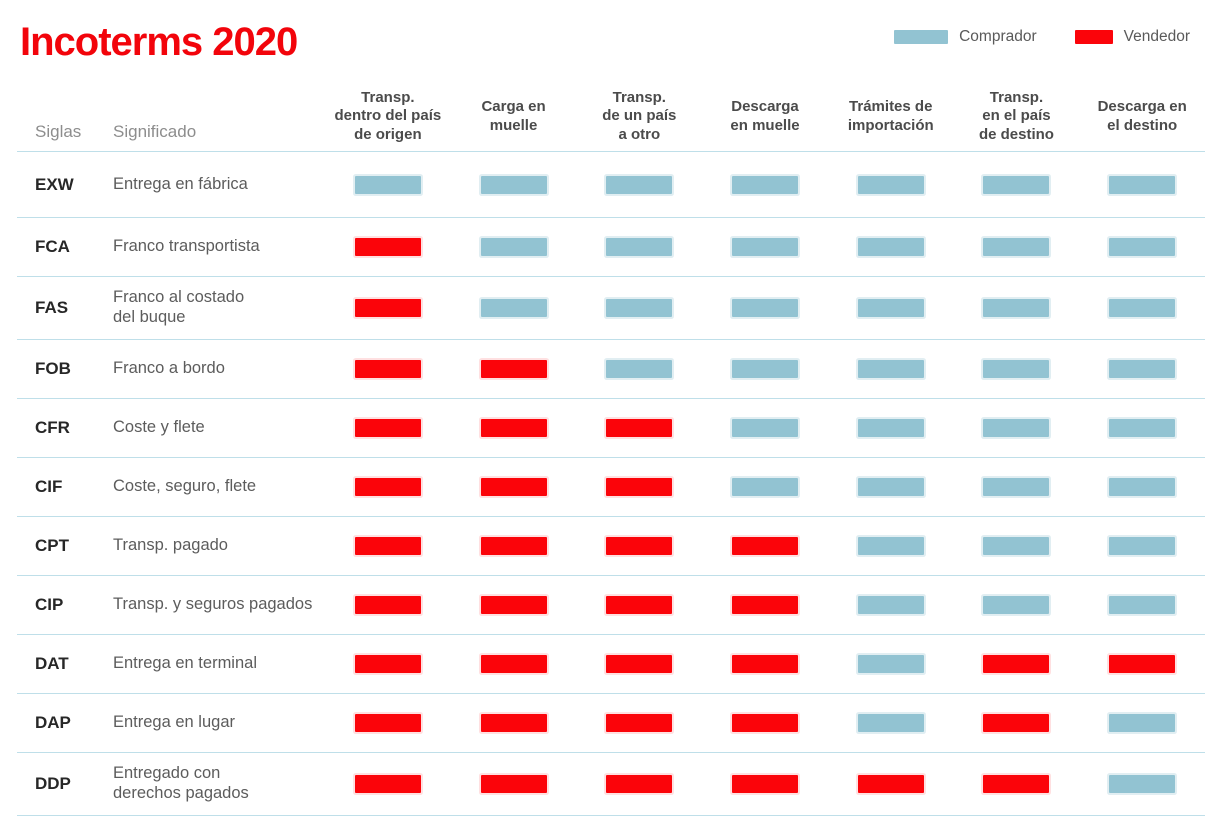 This screenshot has height=818, width=1222. Describe the element at coordinates (213, 604) in the screenshot. I see `incoterm-meaning: Transp. y seguros pagados` at that location.